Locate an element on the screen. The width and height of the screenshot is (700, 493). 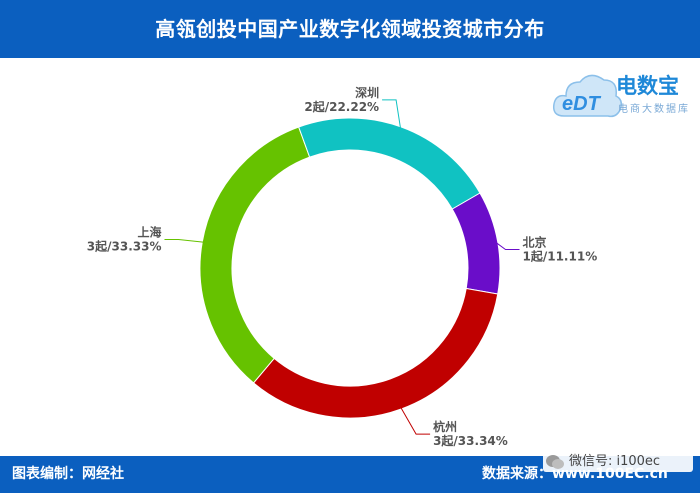
label-value-深圳: 2起/22.22% is located at coordinates (341, 106).